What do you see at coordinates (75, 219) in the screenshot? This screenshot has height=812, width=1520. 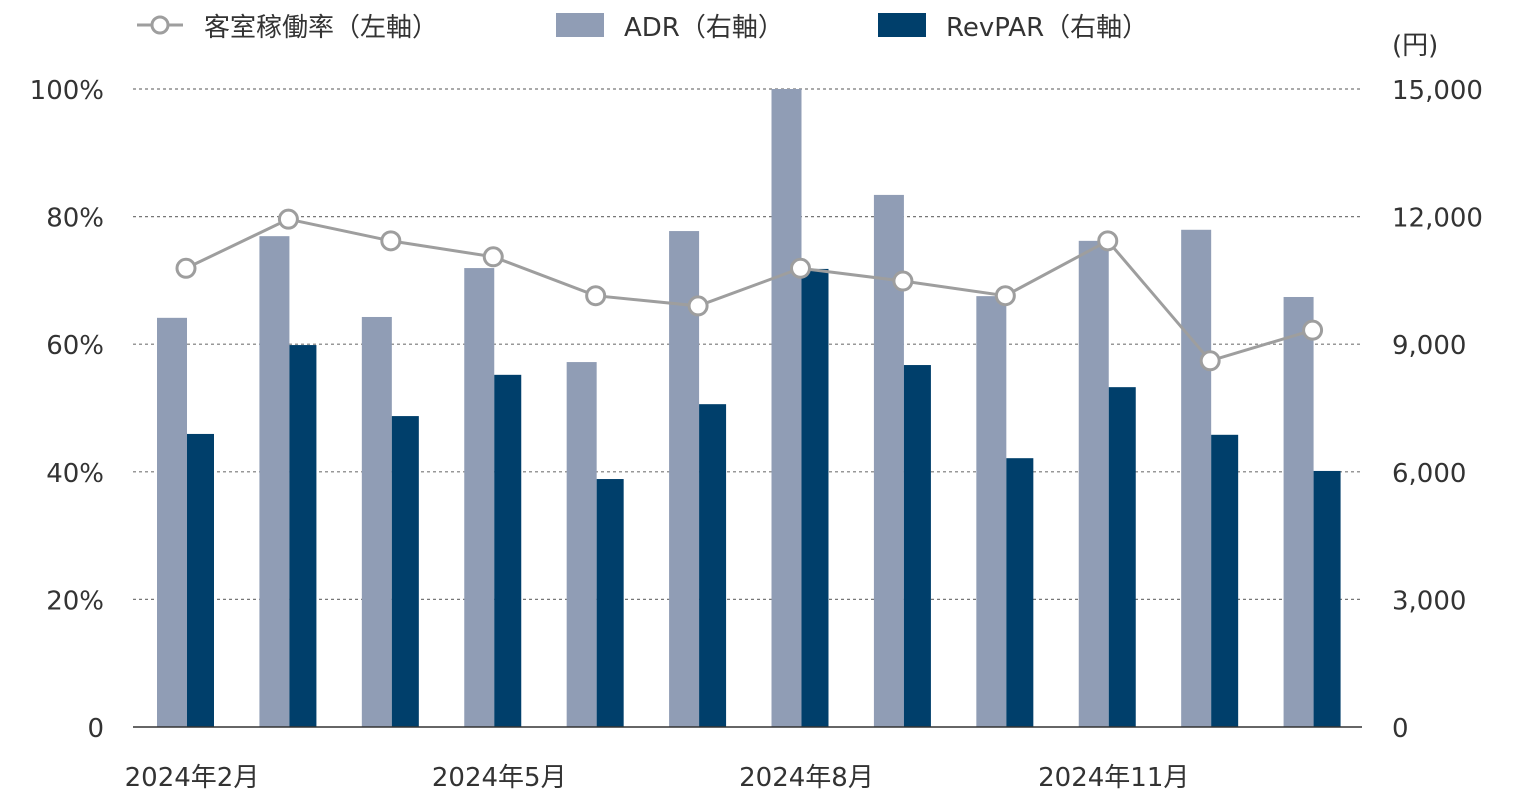 I see `left-tick-label: 80%` at bounding box center [75, 219].